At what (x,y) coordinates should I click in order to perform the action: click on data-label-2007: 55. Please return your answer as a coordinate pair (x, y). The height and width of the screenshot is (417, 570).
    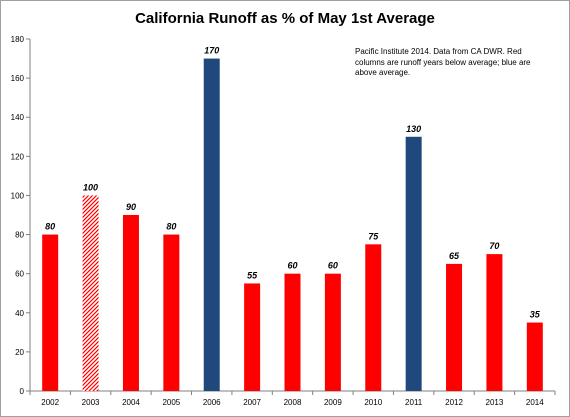
    Looking at the image, I should click on (252, 275).